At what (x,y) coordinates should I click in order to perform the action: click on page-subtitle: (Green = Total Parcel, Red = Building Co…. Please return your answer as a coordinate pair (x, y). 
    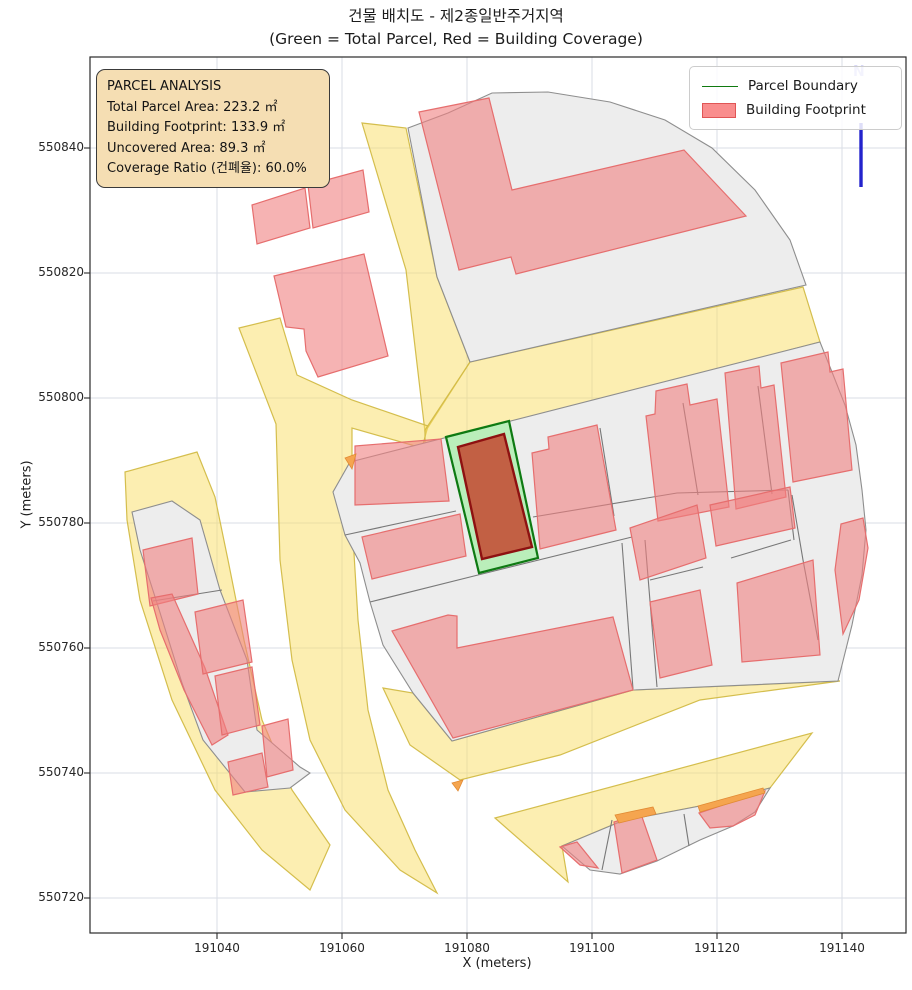
    Looking at the image, I should click on (456, 39).